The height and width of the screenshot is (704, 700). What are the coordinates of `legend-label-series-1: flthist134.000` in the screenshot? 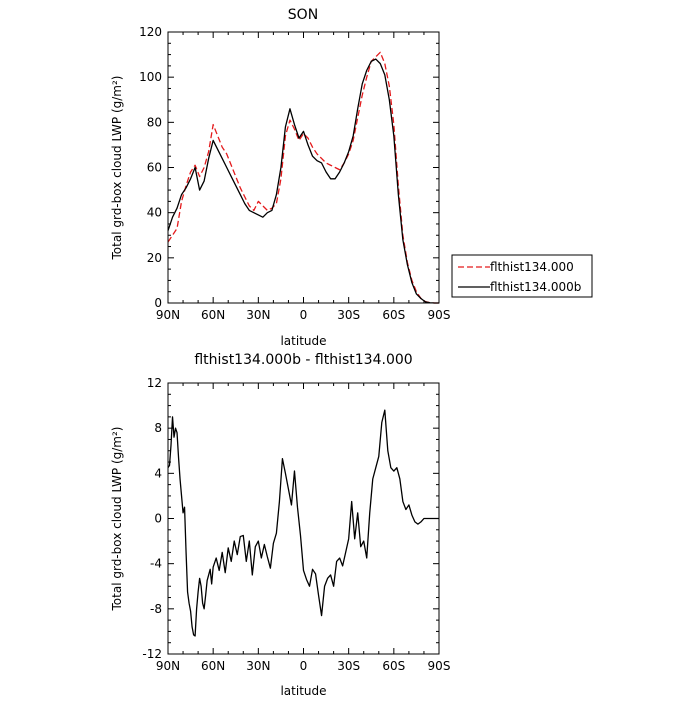 It's located at (532, 267).